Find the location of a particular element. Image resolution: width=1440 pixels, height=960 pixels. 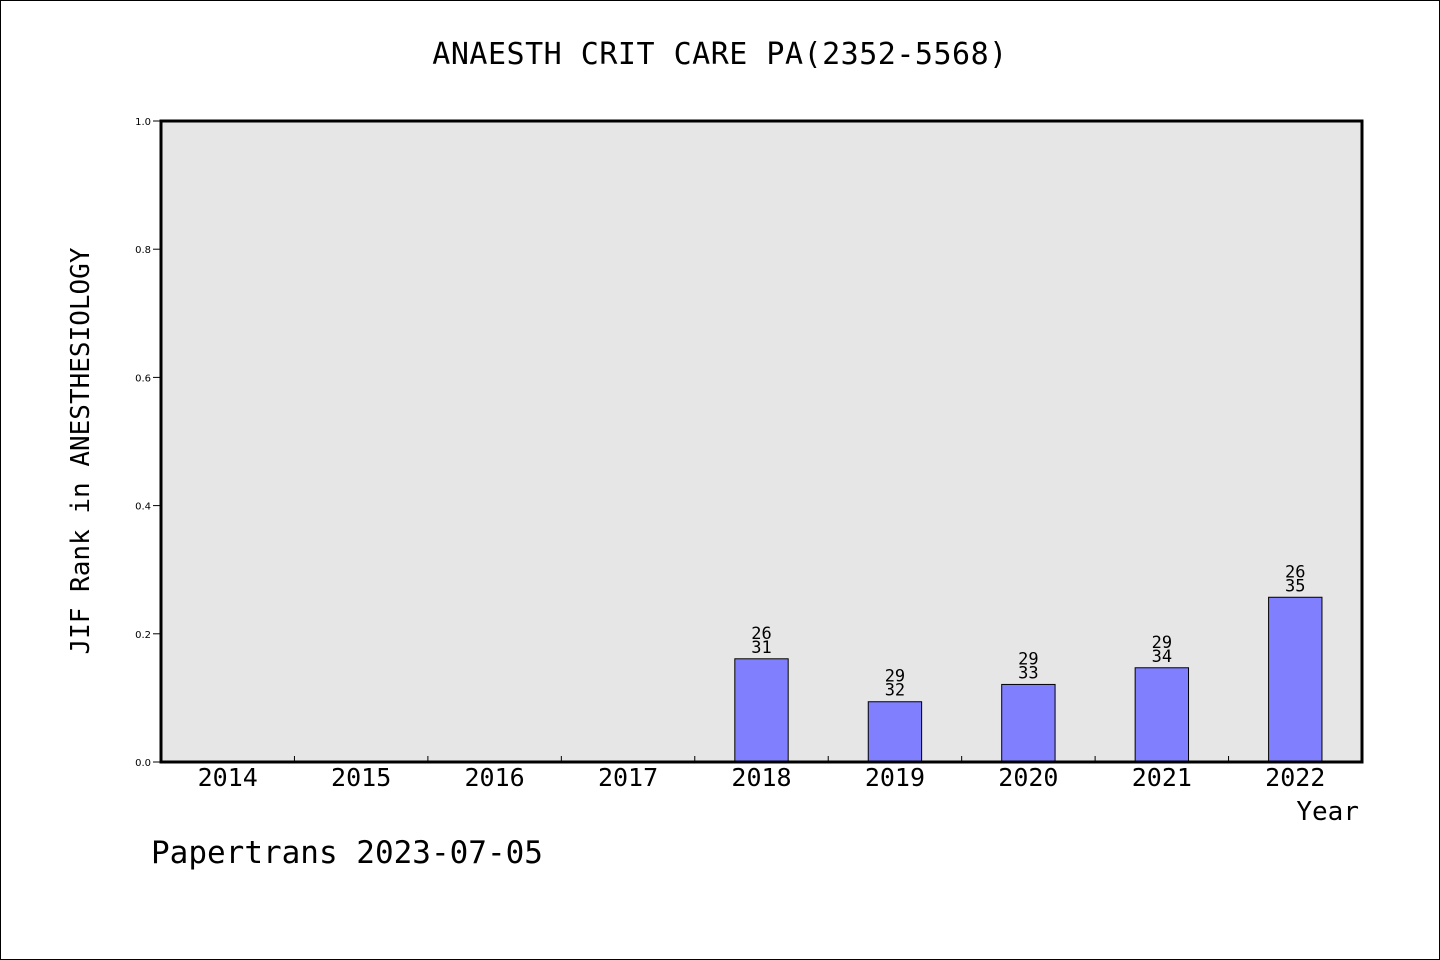

x-axis-label: Year is located at coordinates (1327, 812).